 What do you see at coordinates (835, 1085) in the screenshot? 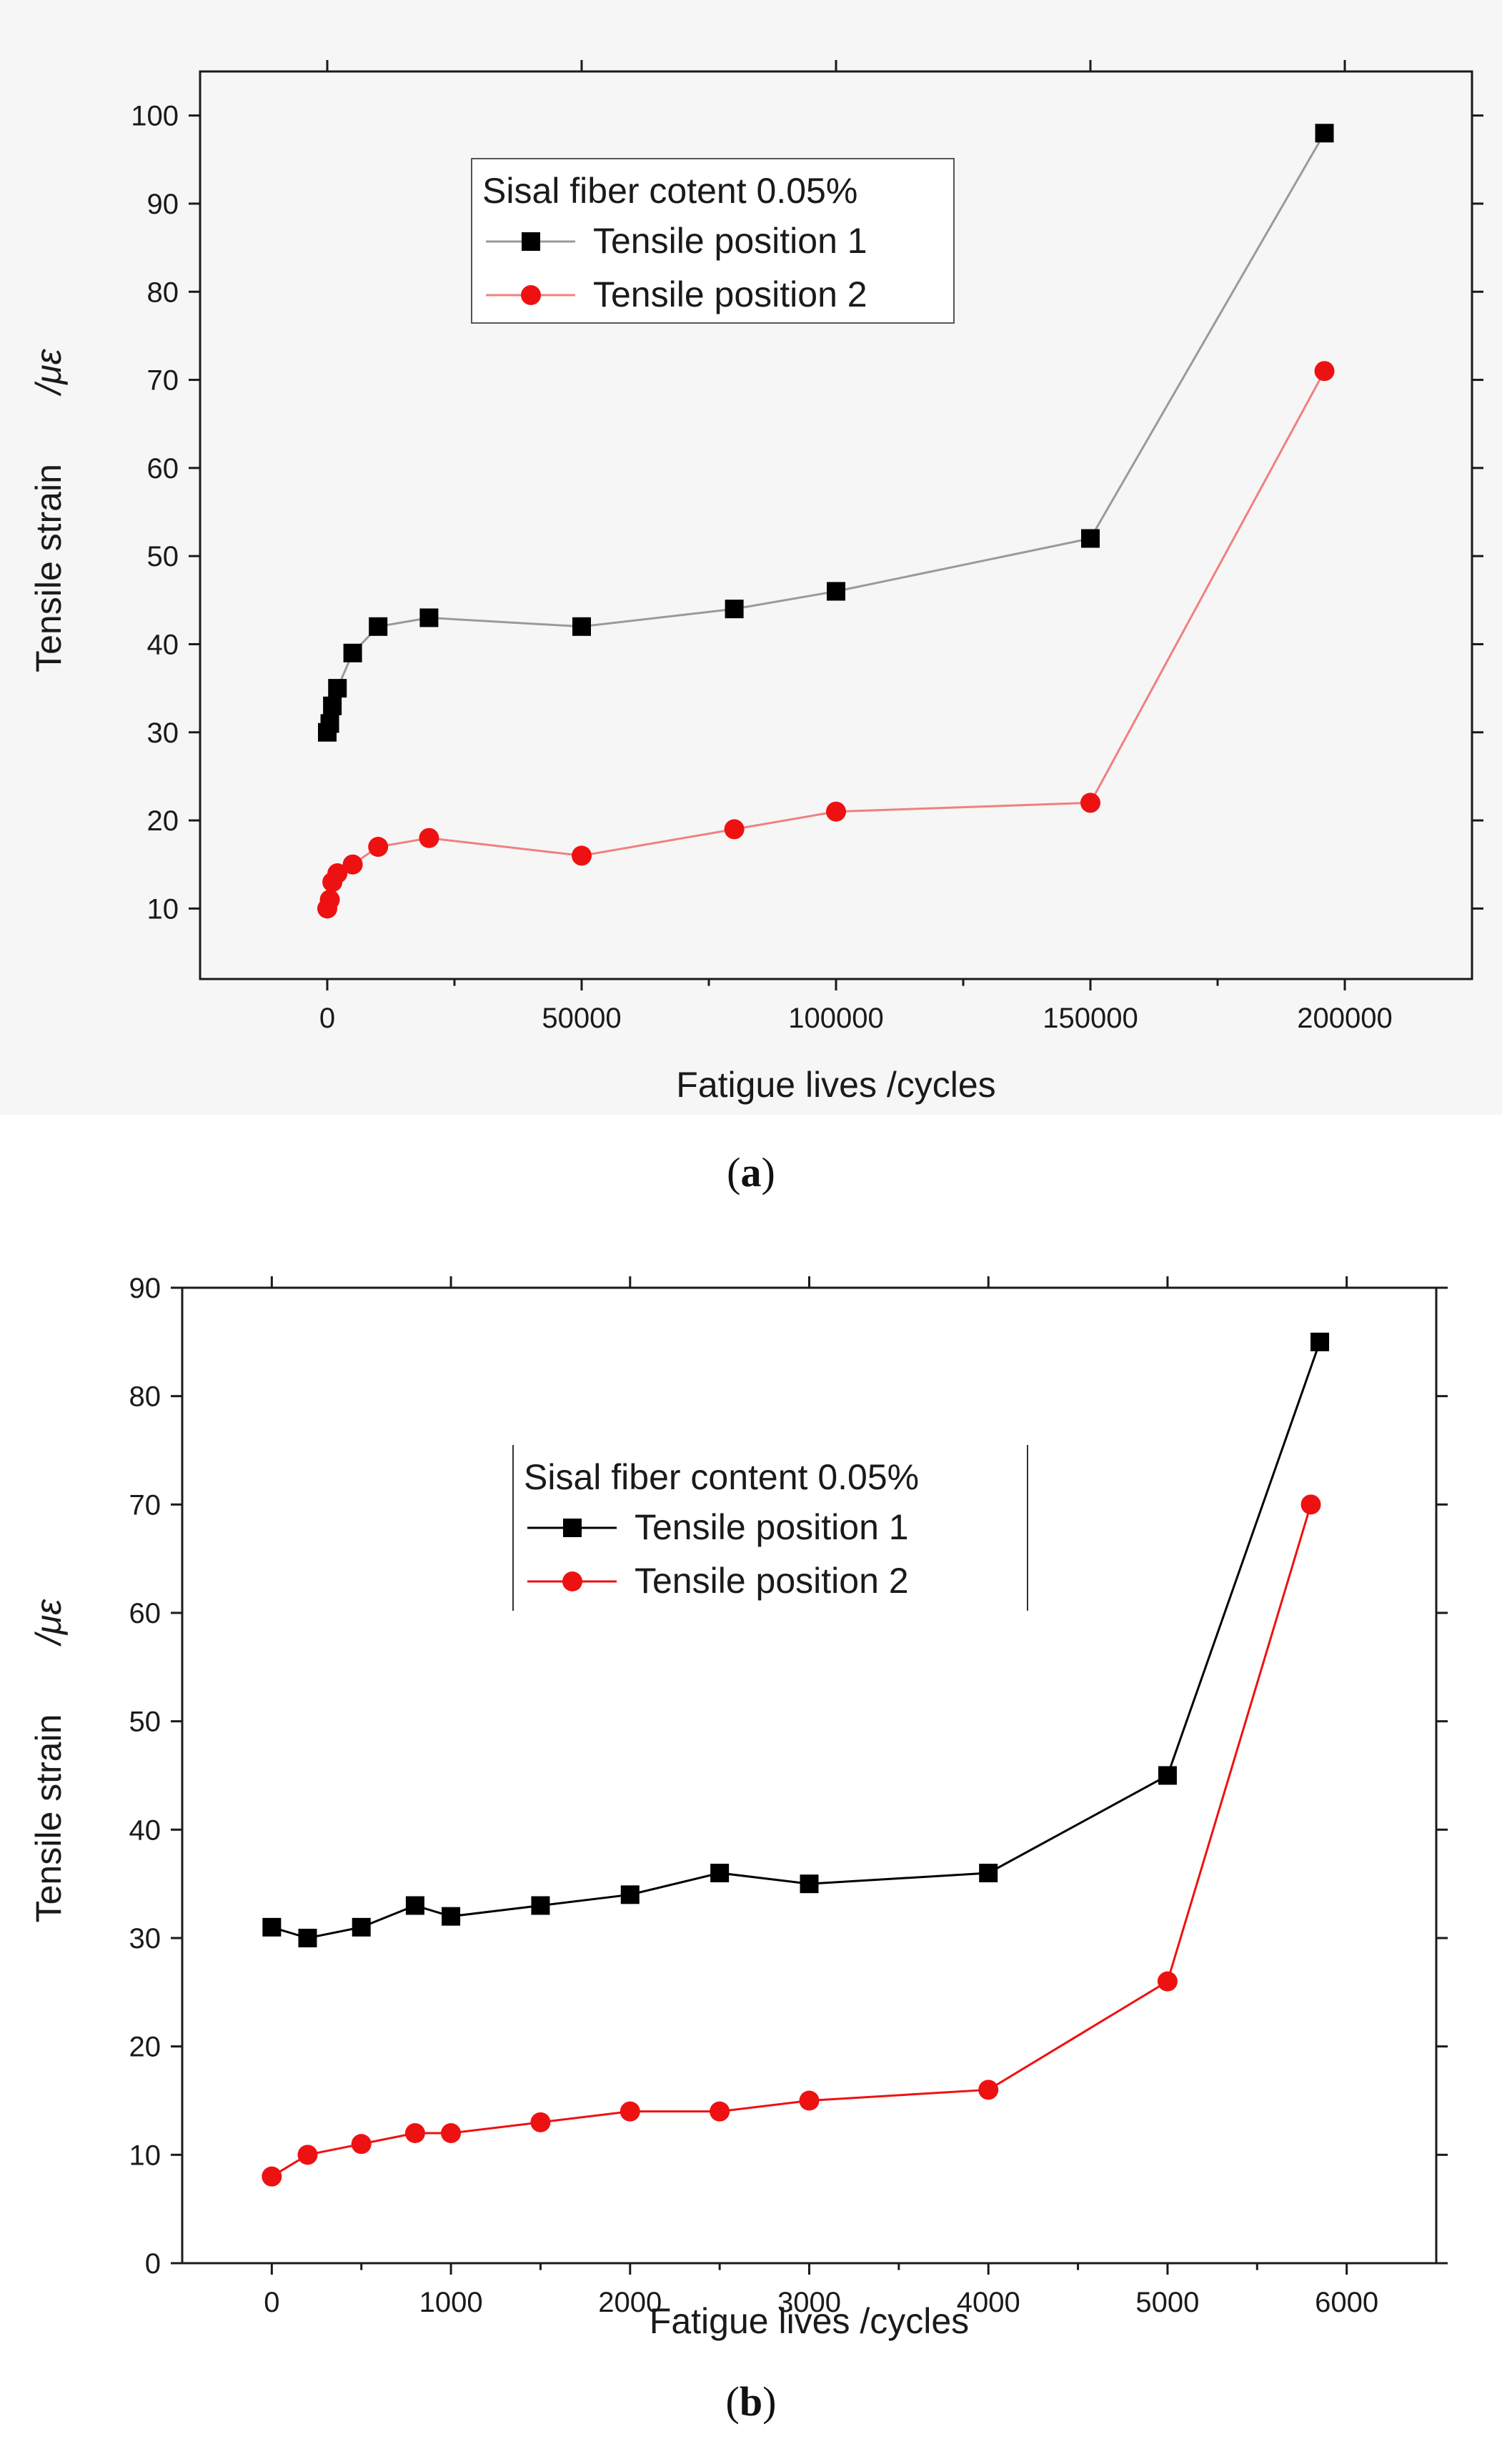
I see `chart-a-x-axis-label: Fatigue lives /cycles` at bounding box center [835, 1085].